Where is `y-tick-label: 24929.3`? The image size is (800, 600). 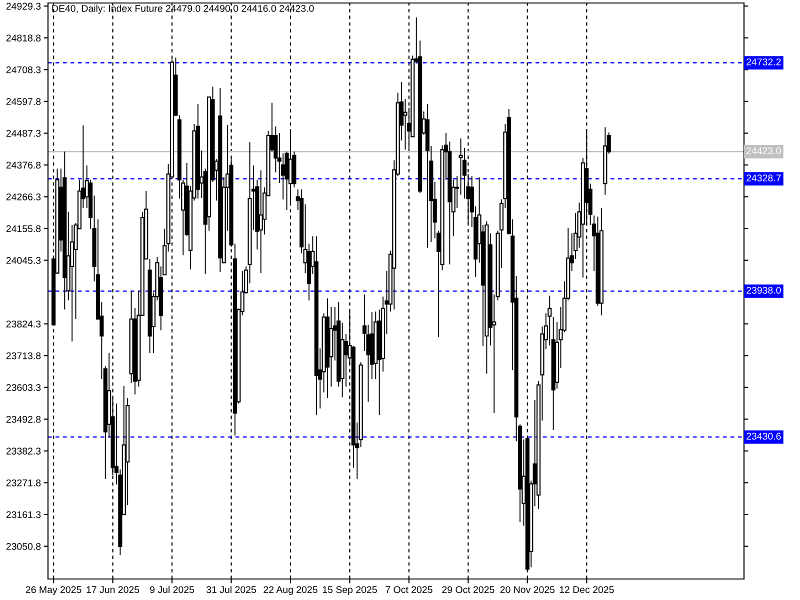 y-tick-label: 24929.3 is located at coordinates (23, 6).